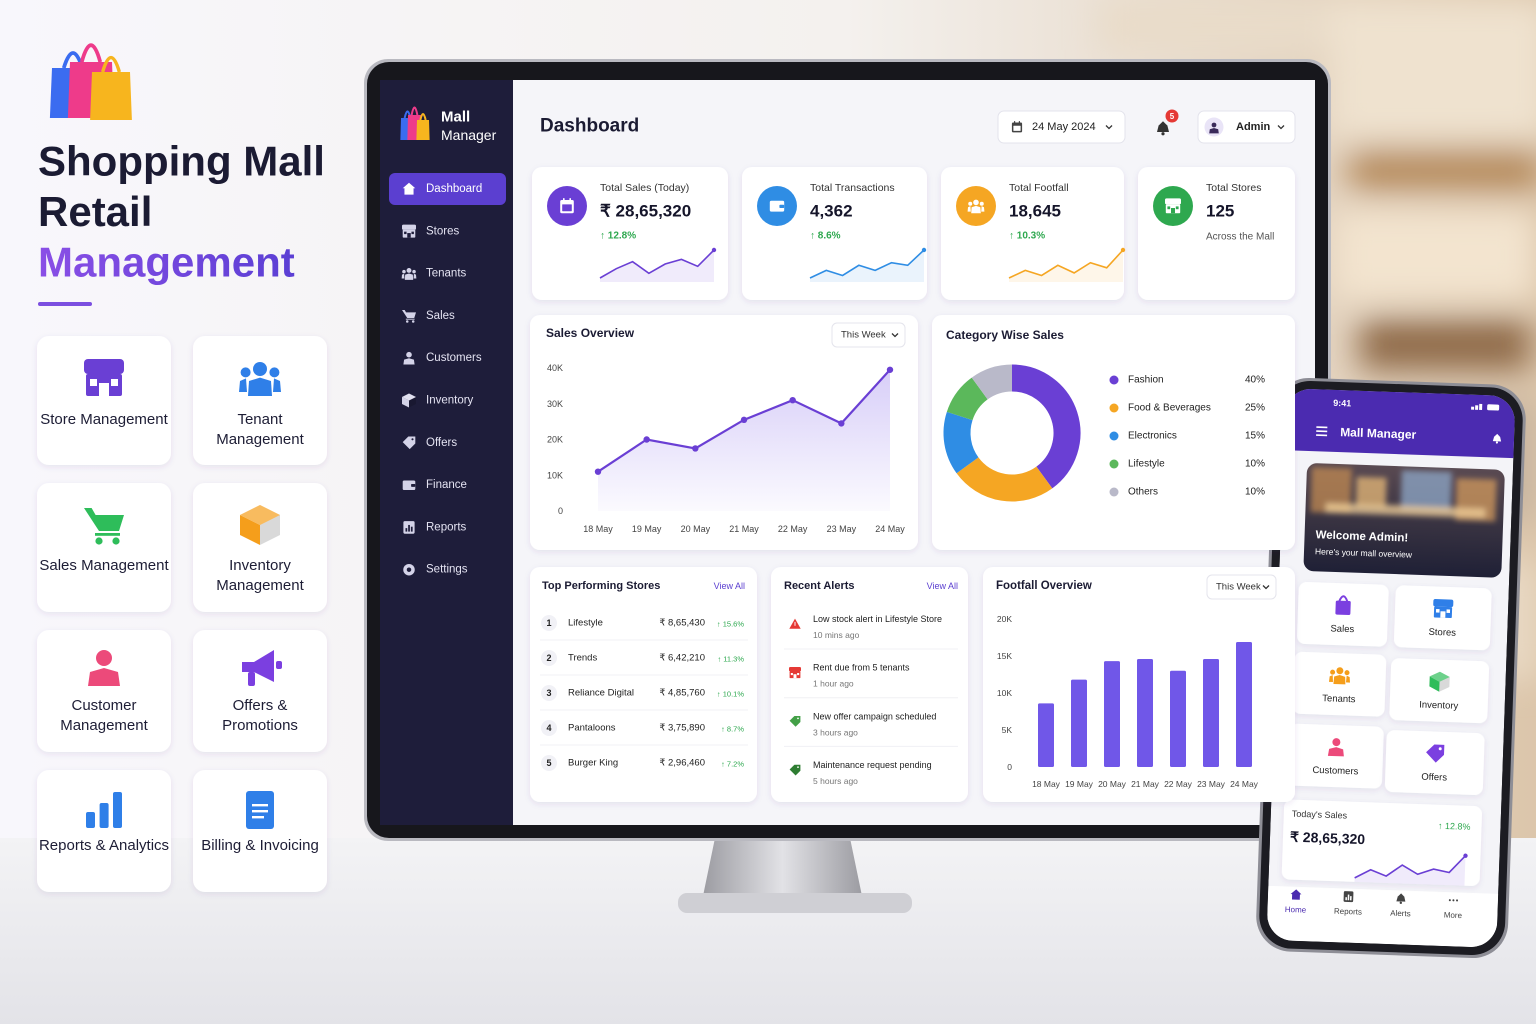 Image resolution: width=1536 pixels, height=1024 pixels. I want to click on nav-active, so click(447, 189).